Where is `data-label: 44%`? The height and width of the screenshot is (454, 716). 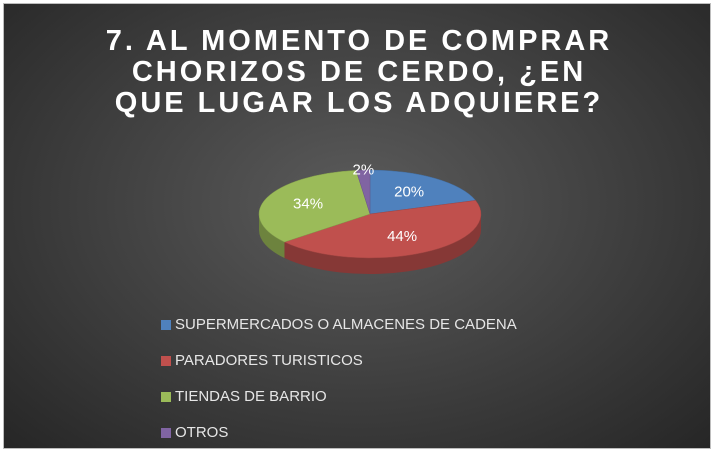 data-label: 44% is located at coordinates (402, 236).